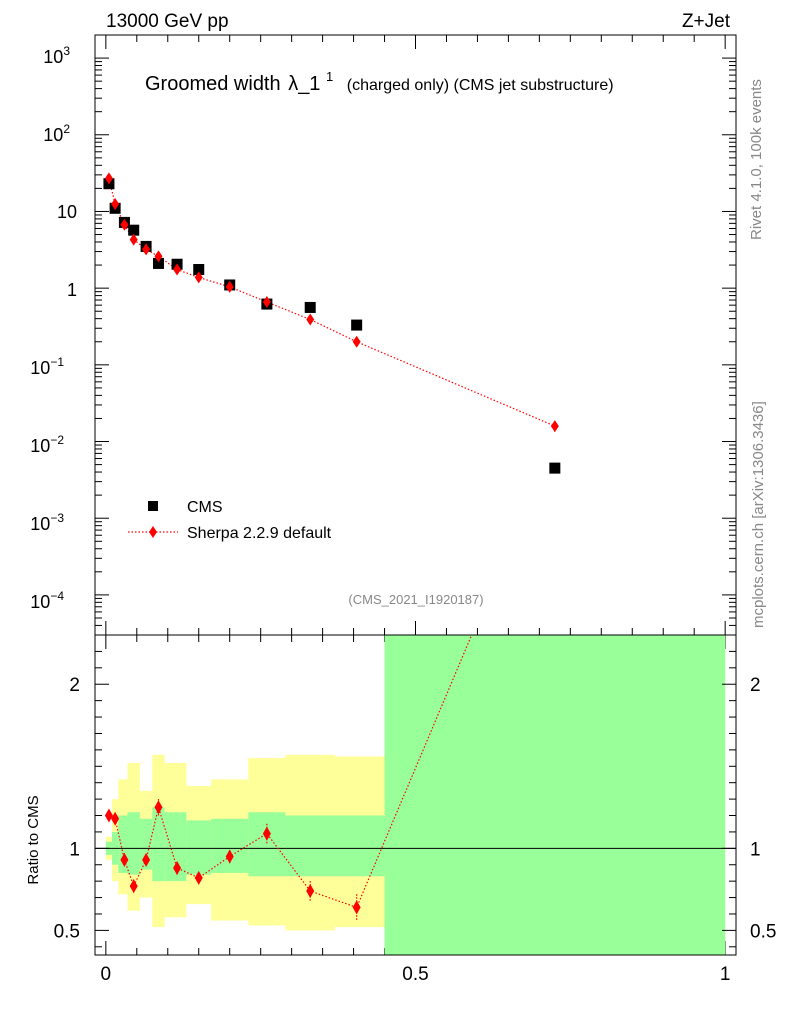  I want to click on ratio-ytick-label-right: 2, so click(755, 685).